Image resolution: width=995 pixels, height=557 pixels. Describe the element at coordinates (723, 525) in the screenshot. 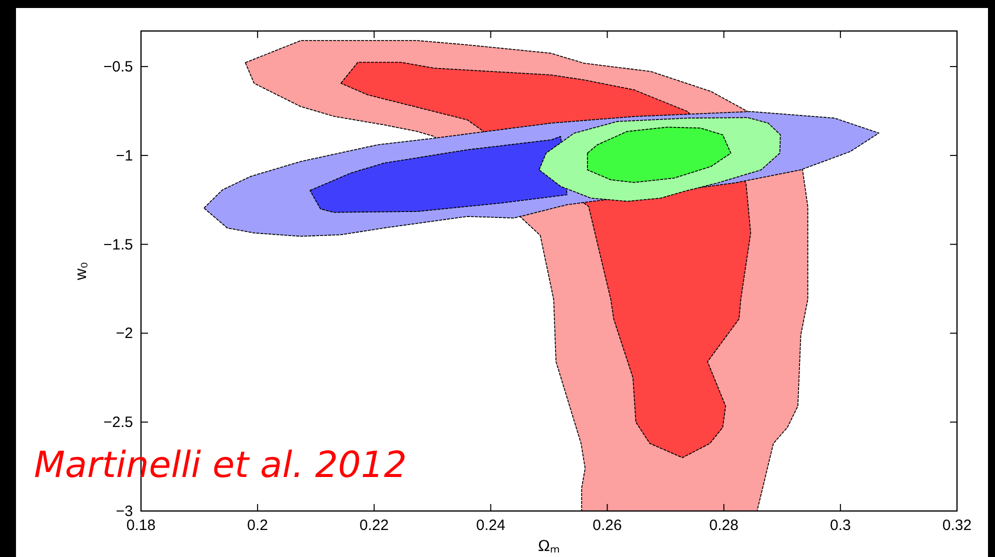

I see `x-tick-label: 0.28` at that location.